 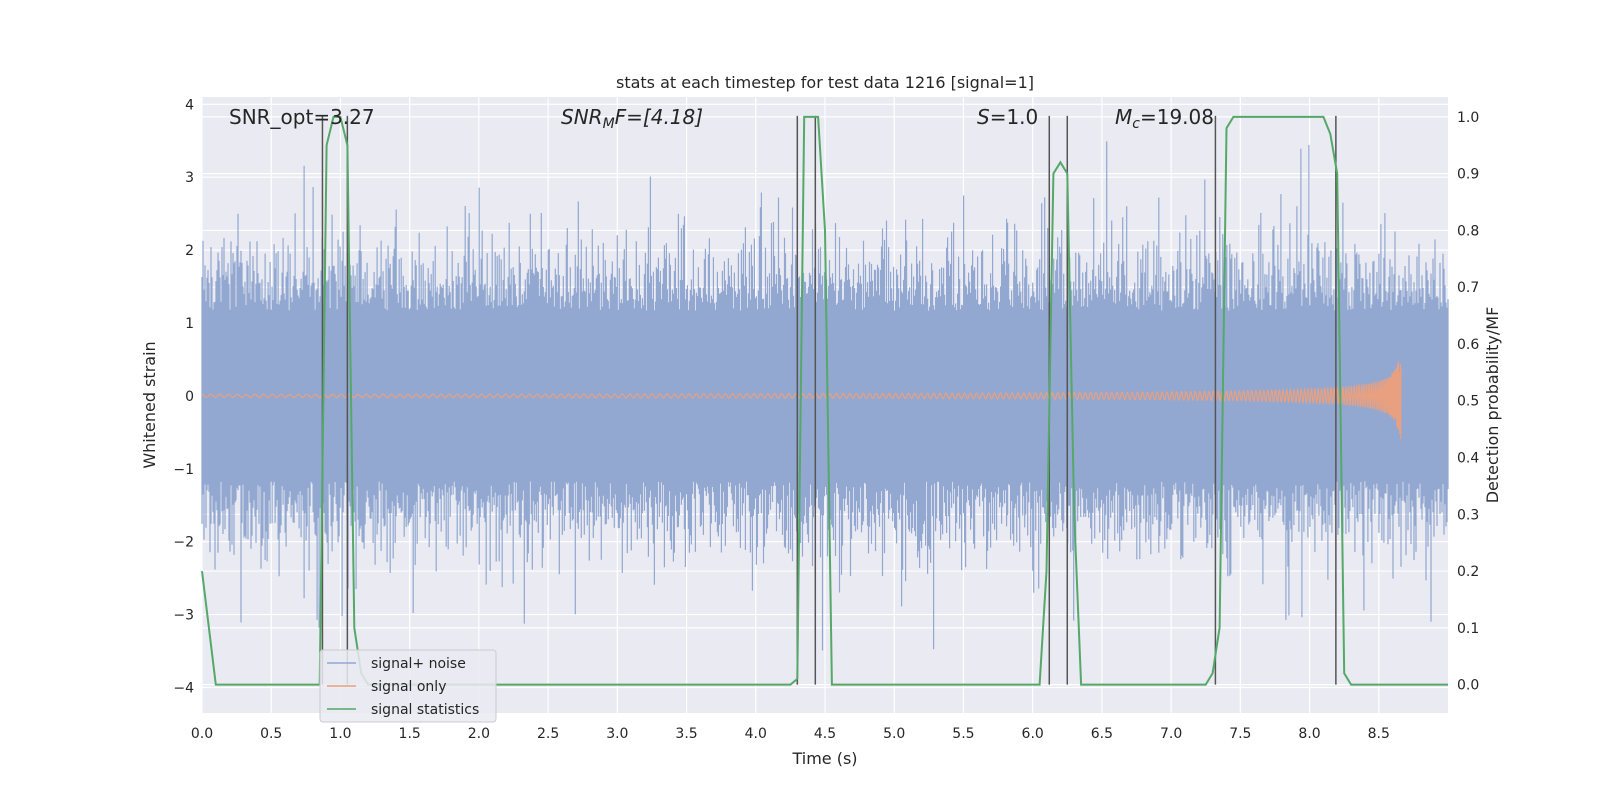 I want to click on x-tick-label: 3.0, so click(x=617, y=734).